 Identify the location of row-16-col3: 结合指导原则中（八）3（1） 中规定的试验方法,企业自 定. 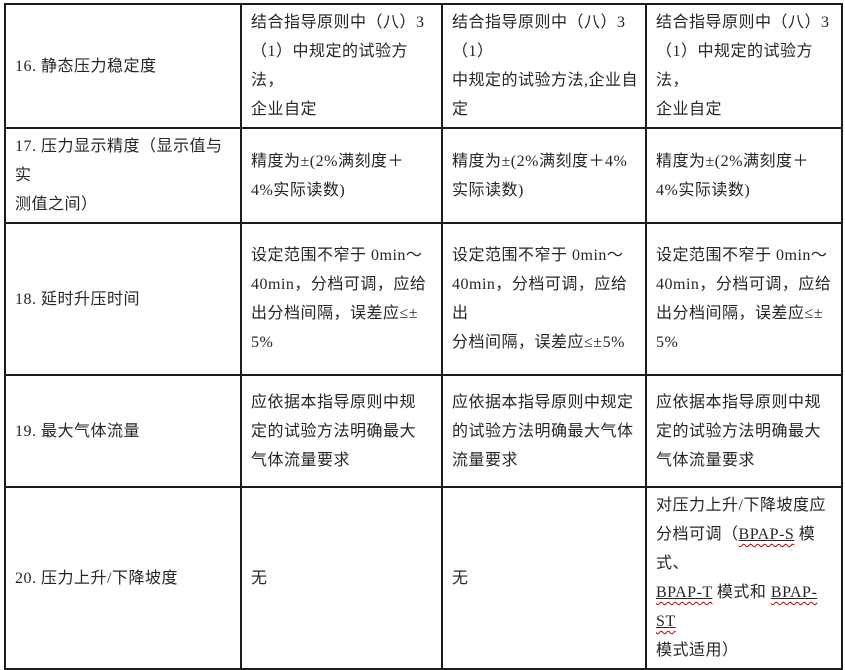
(544, 66).